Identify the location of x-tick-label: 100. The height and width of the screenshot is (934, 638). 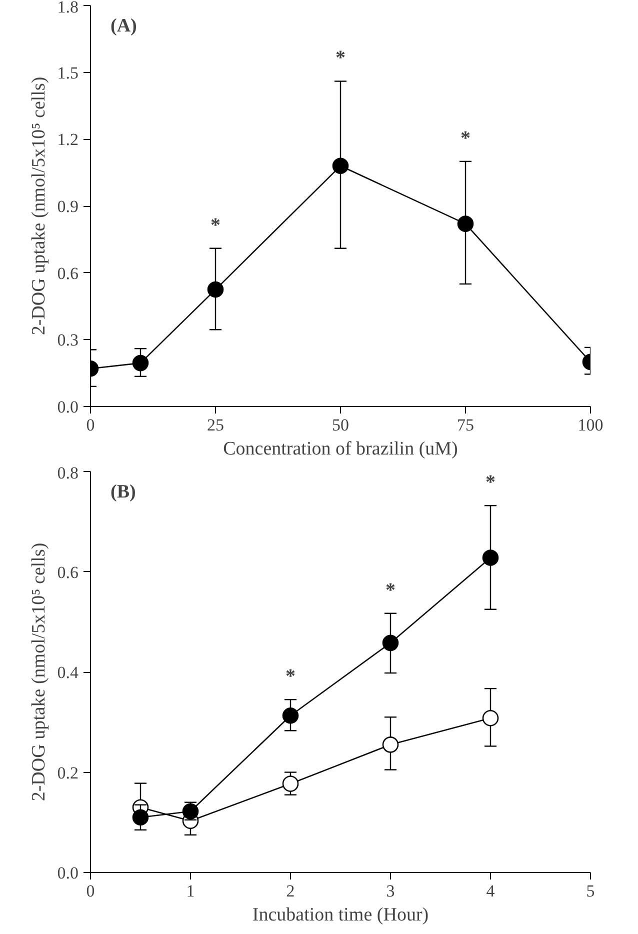
(591, 425).